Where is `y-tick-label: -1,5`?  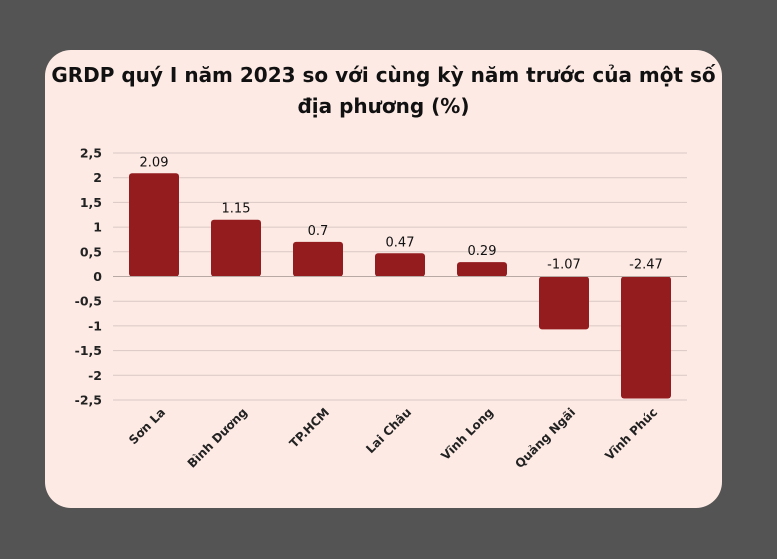
y-tick-label: -1,5 is located at coordinates (88, 350).